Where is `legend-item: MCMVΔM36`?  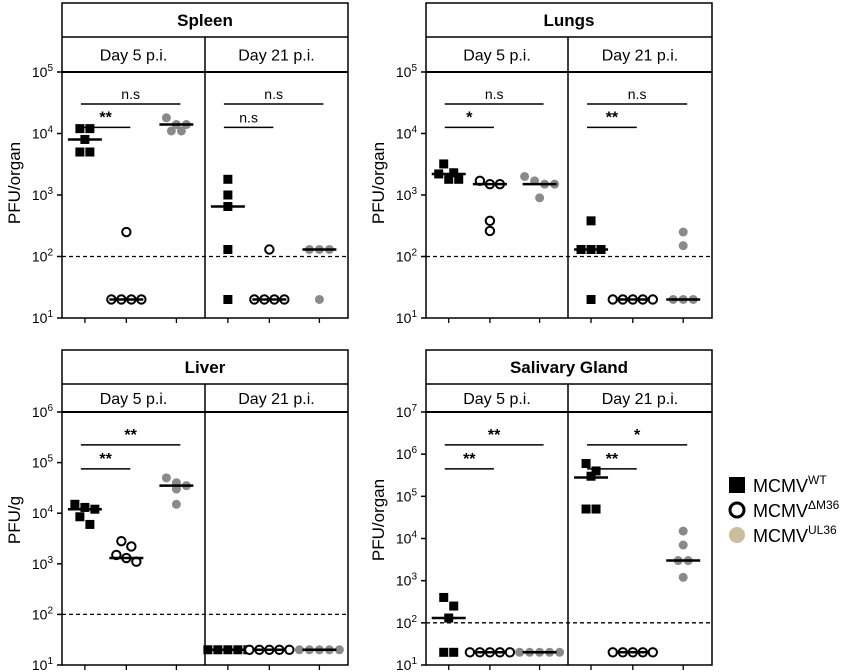
legend-item: MCMVΔM36 is located at coordinates (784, 509).